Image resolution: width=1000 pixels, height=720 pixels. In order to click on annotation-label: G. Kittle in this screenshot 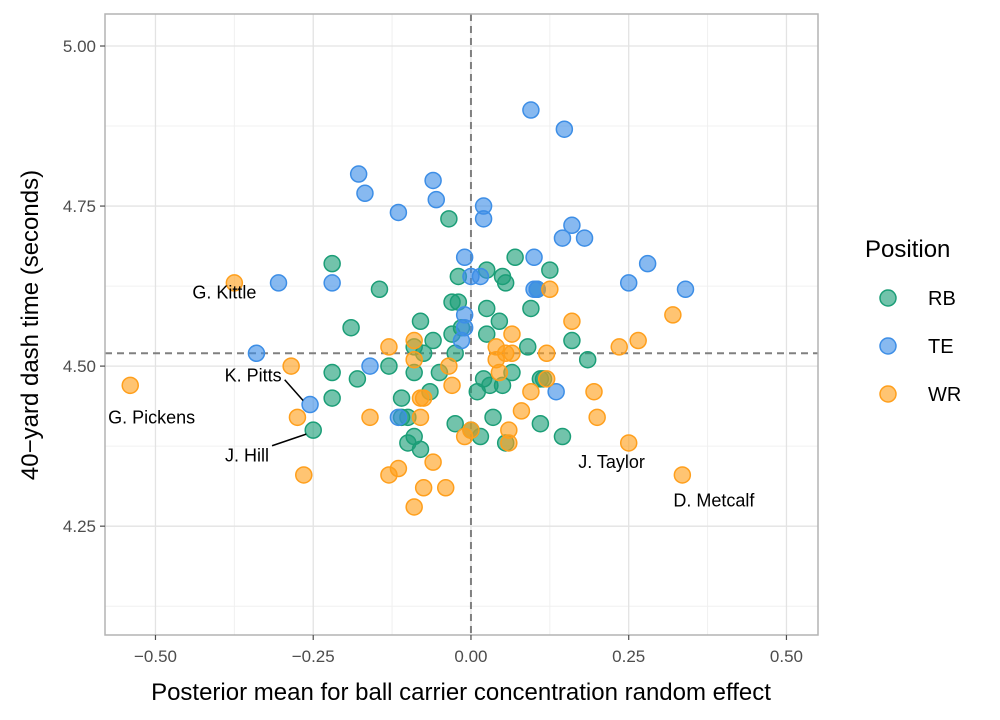, I will do `click(224, 292)`.